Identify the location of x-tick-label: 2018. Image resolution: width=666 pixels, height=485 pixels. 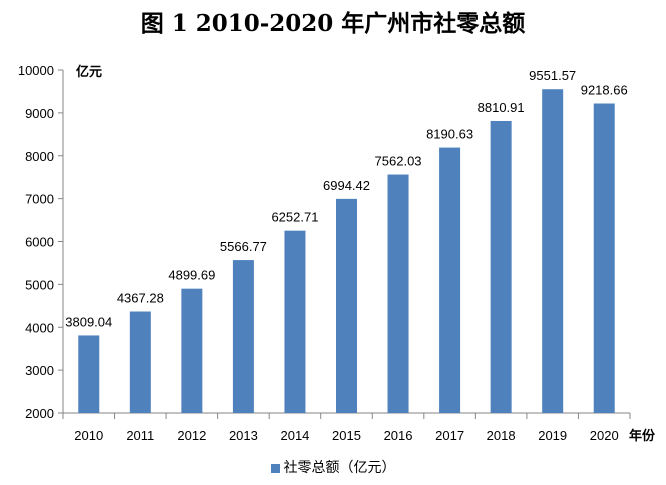
(501, 435).